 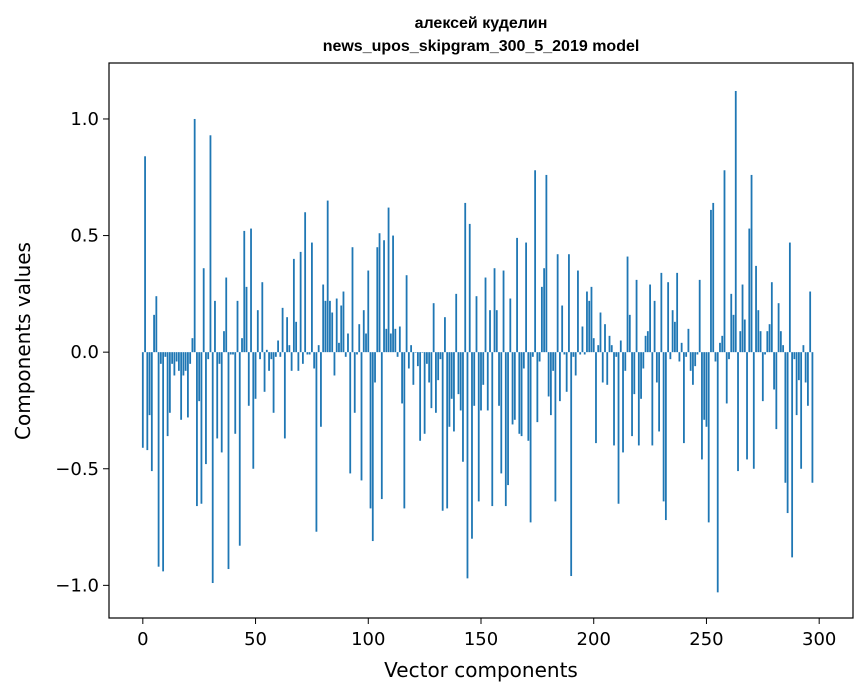 What do you see at coordinates (82, 352) in the screenshot?
I see `y-axis-ticks: −1.0 −0.5 0.0 0.5 1.0` at bounding box center [82, 352].